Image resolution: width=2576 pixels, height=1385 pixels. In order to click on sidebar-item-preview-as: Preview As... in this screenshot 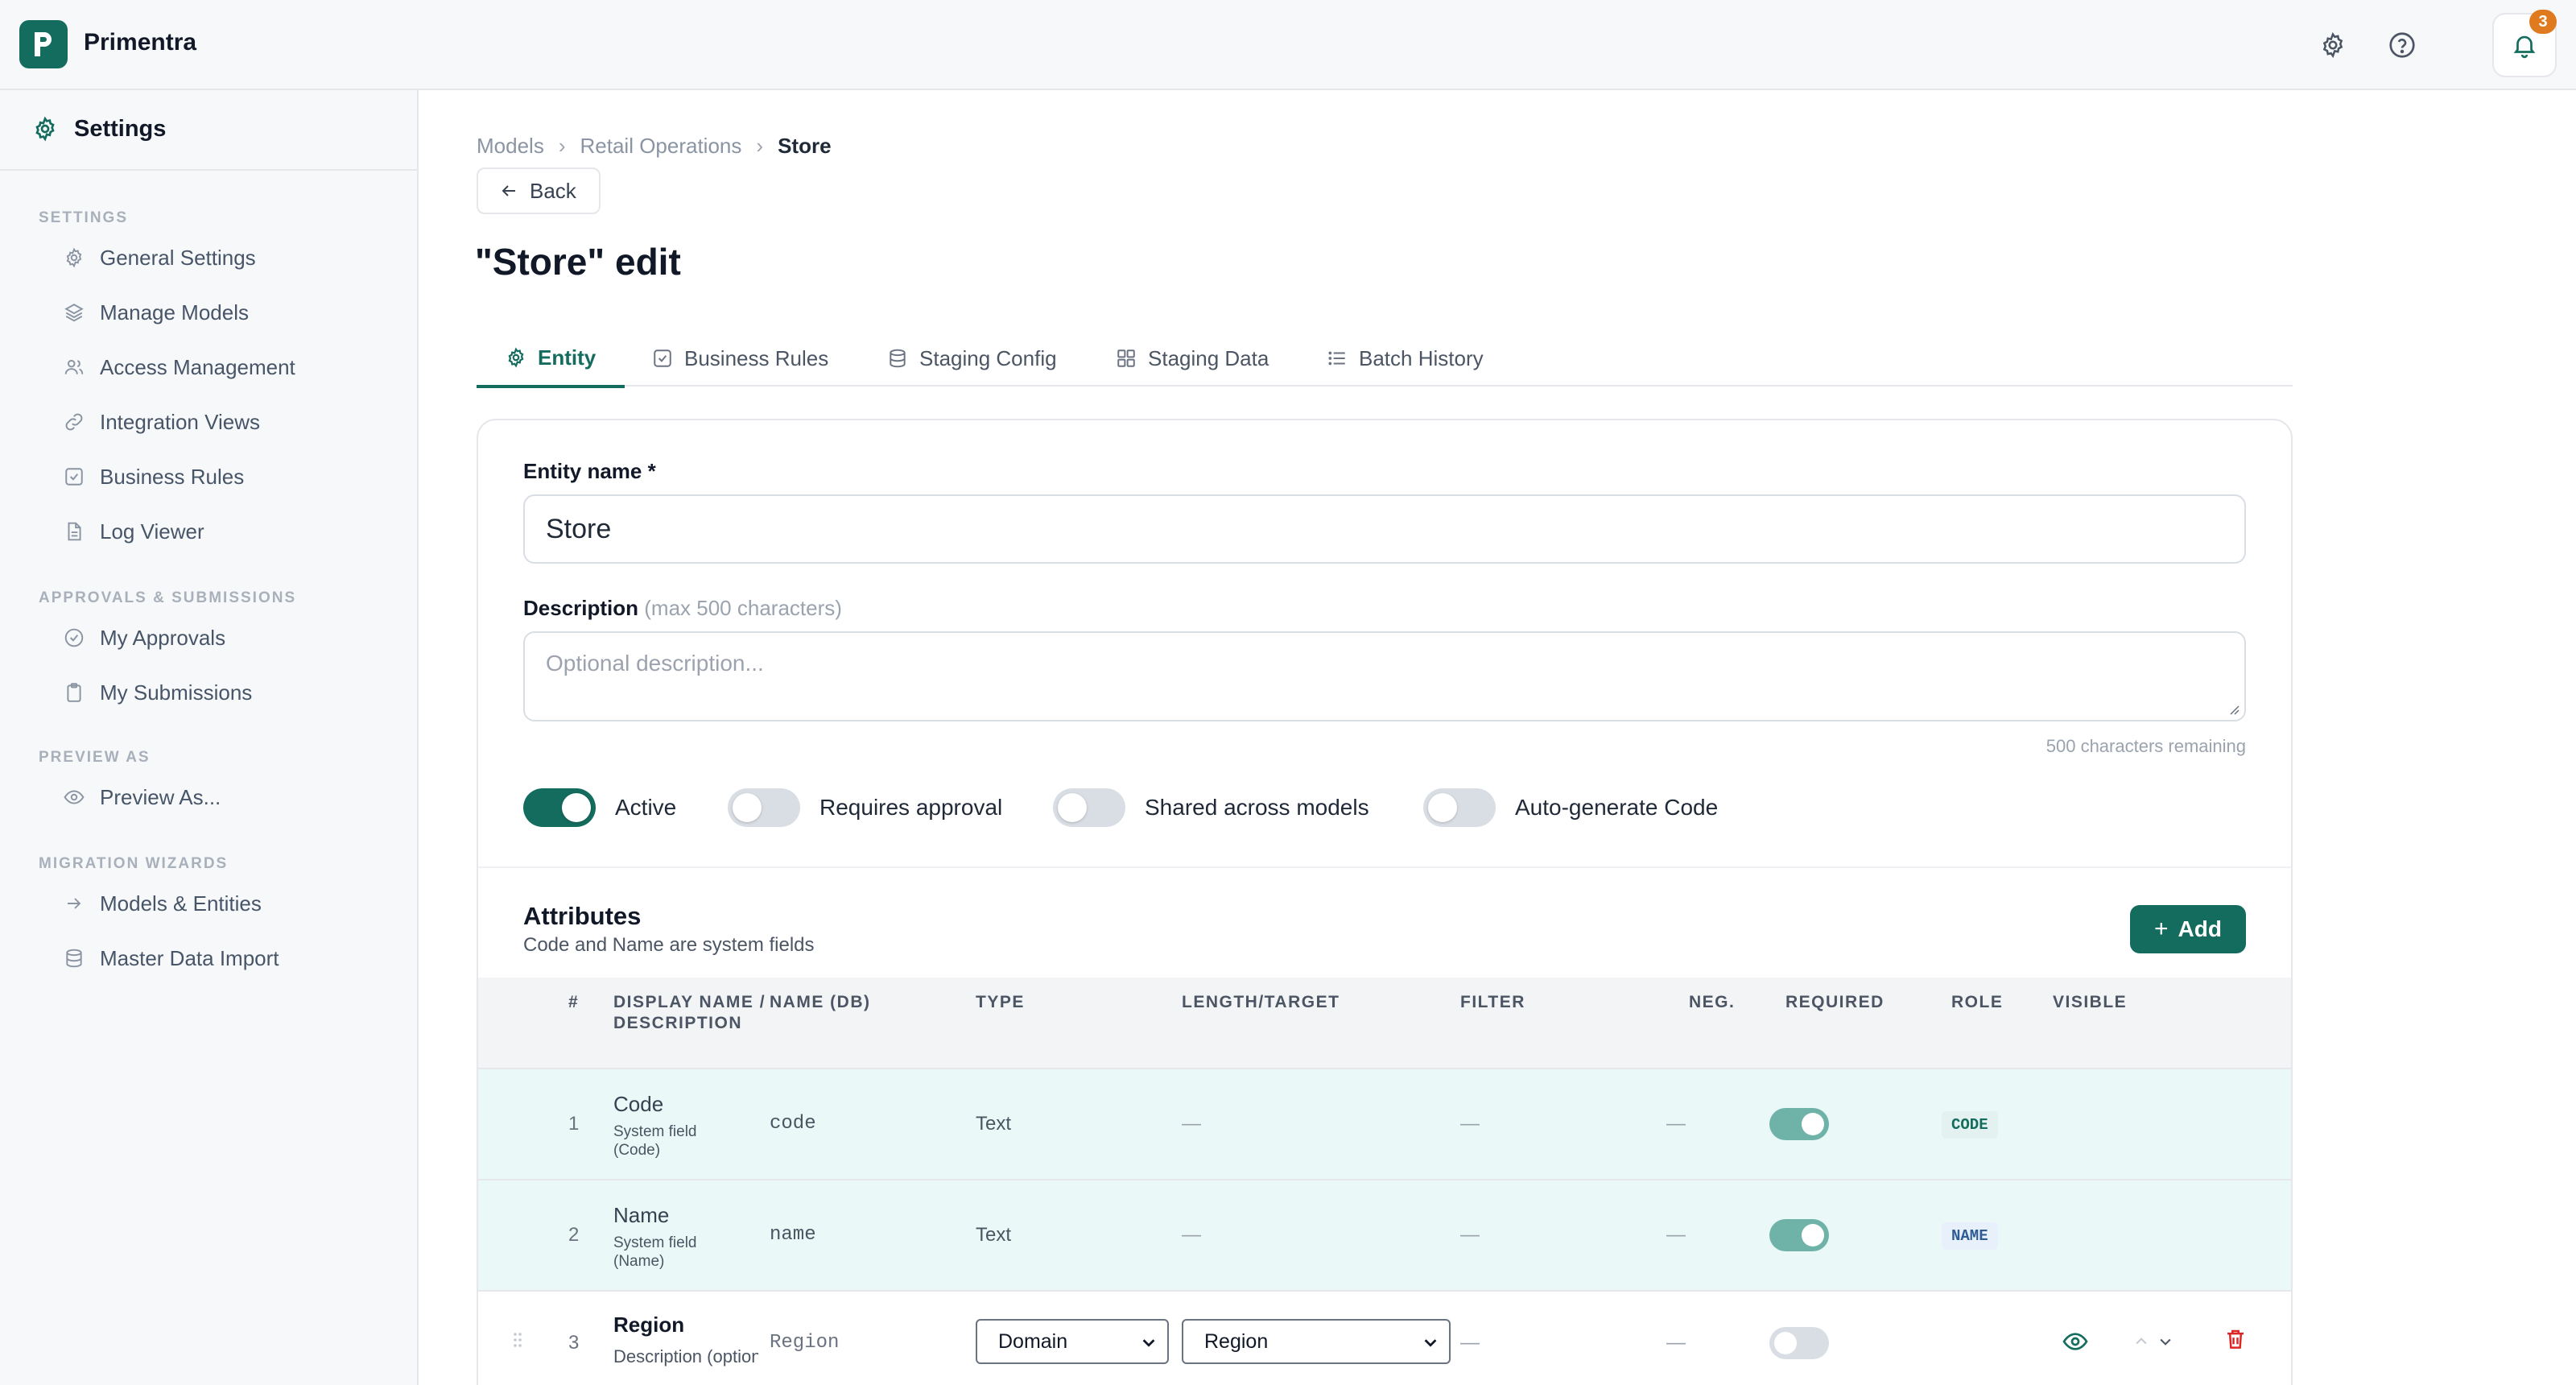, I will do `click(142, 797)`.